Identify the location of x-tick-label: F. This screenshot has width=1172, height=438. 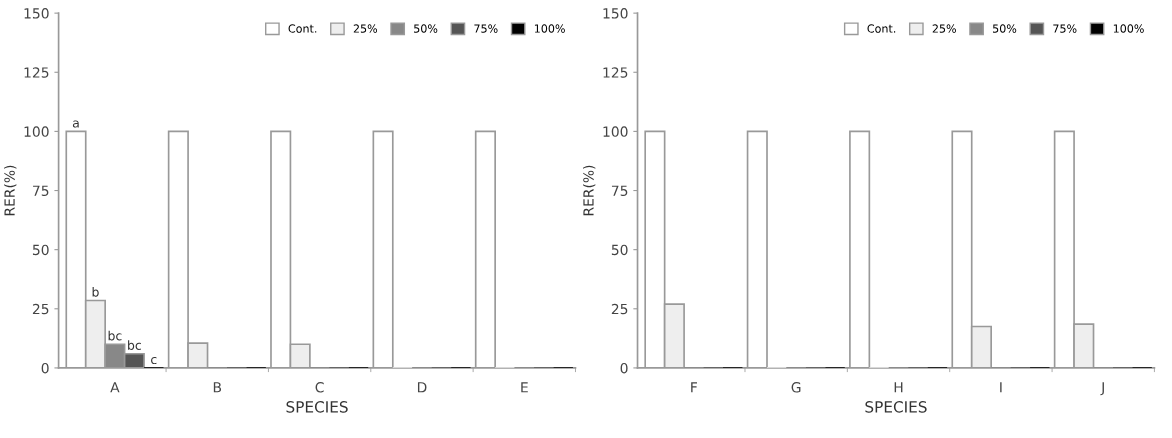
(694, 387).